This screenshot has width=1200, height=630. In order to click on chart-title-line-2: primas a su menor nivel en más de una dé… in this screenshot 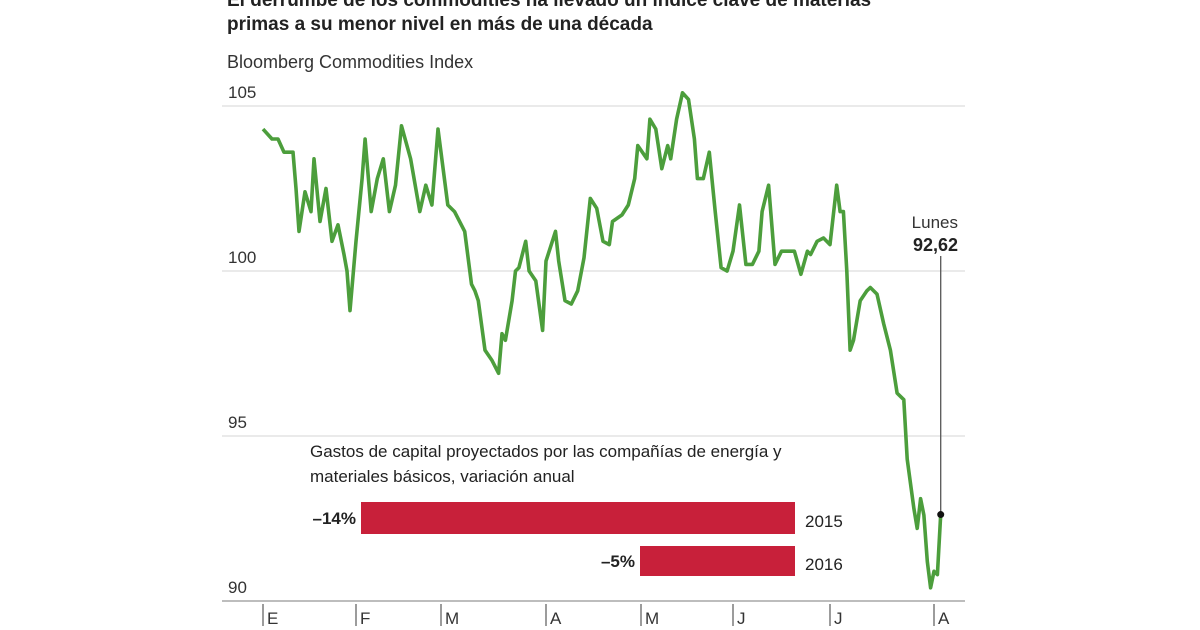, I will do `click(440, 24)`.